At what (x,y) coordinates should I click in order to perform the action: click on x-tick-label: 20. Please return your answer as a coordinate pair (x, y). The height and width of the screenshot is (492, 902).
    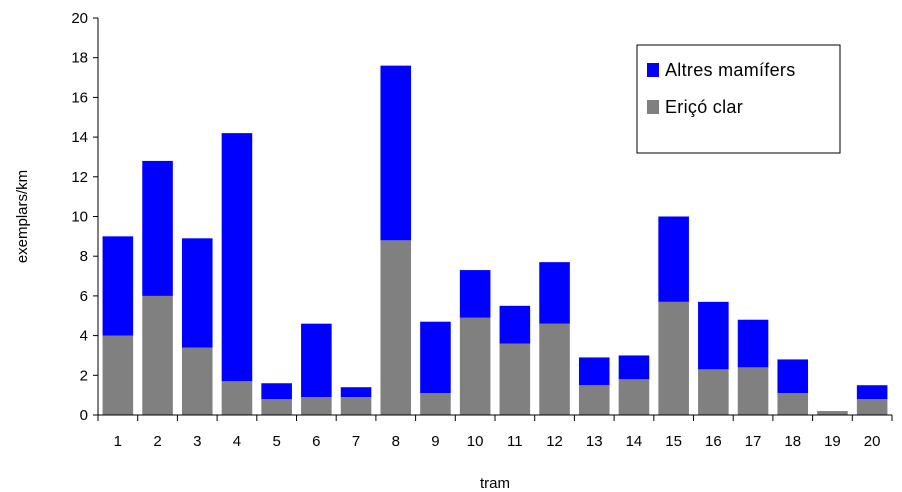
    Looking at the image, I should click on (872, 441).